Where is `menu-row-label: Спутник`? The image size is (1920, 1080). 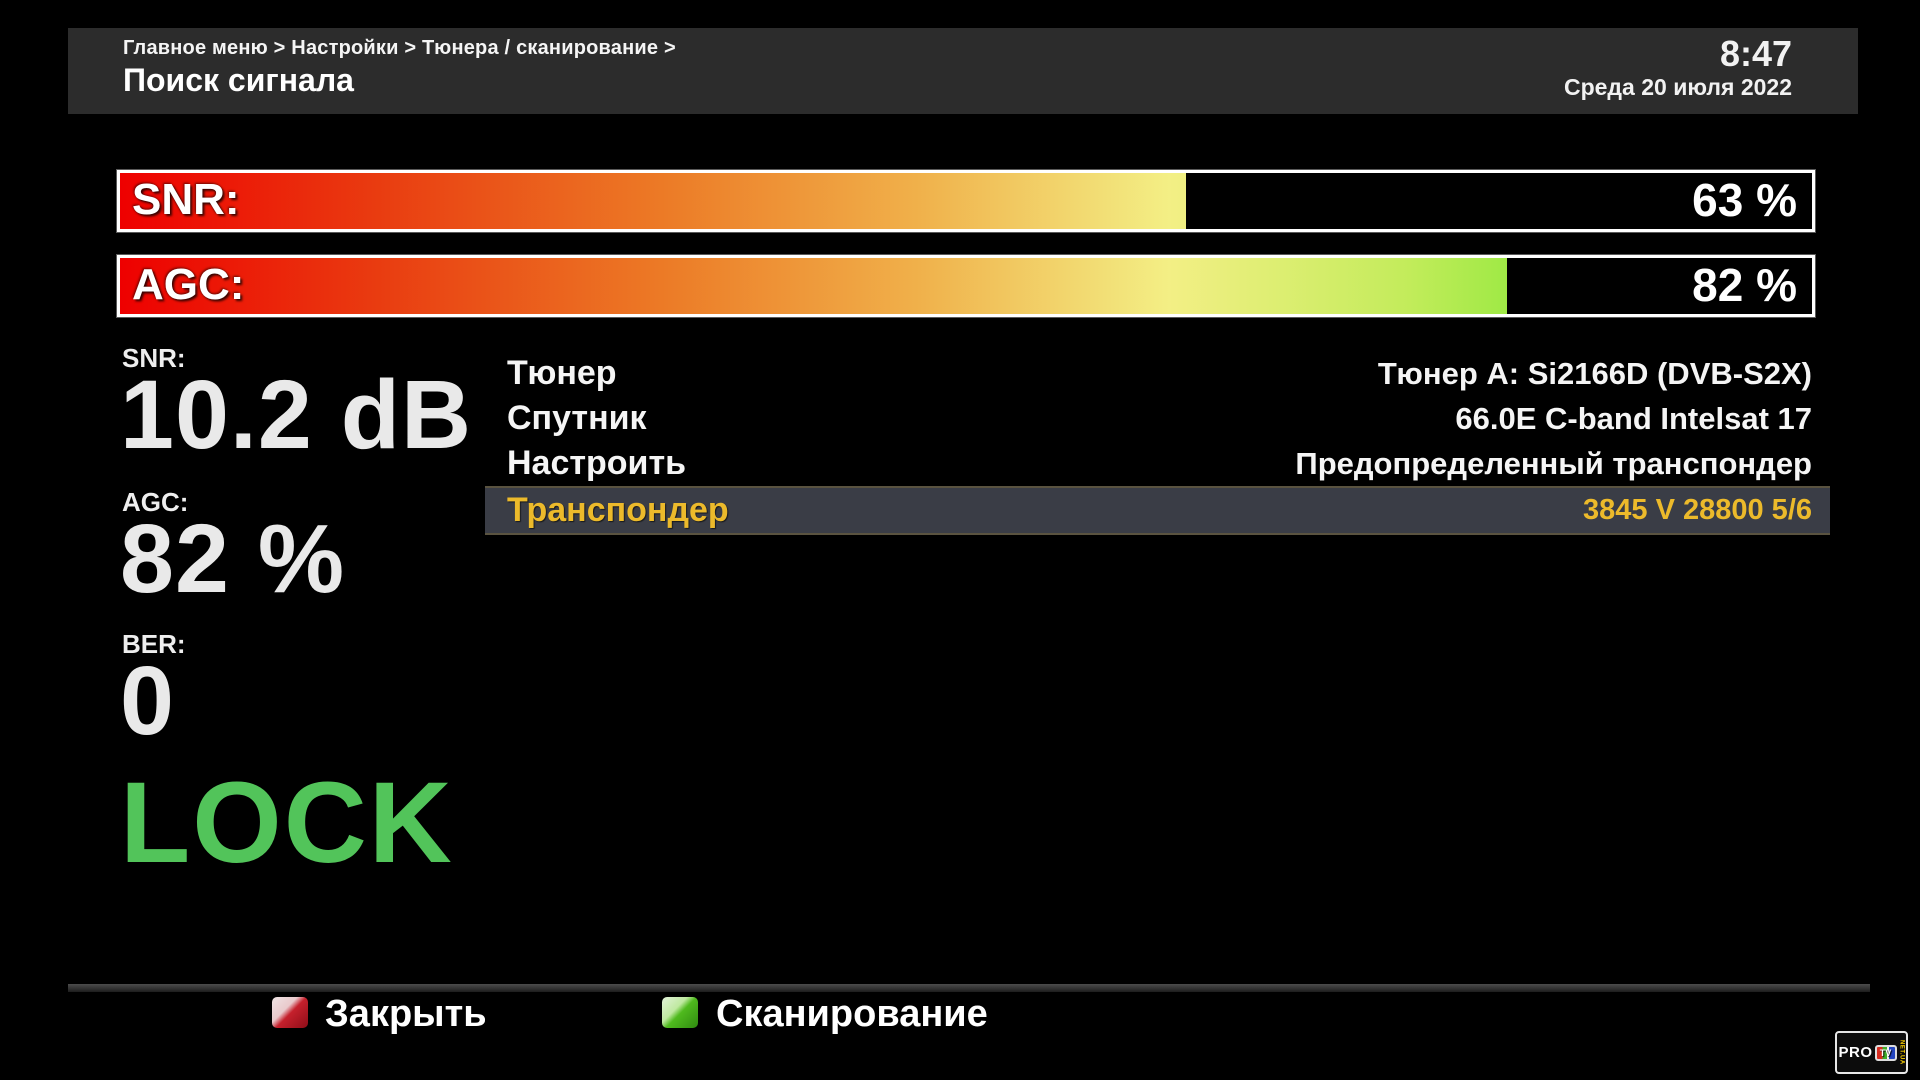
menu-row-label: Спутник is located at coordinates (577, 418).